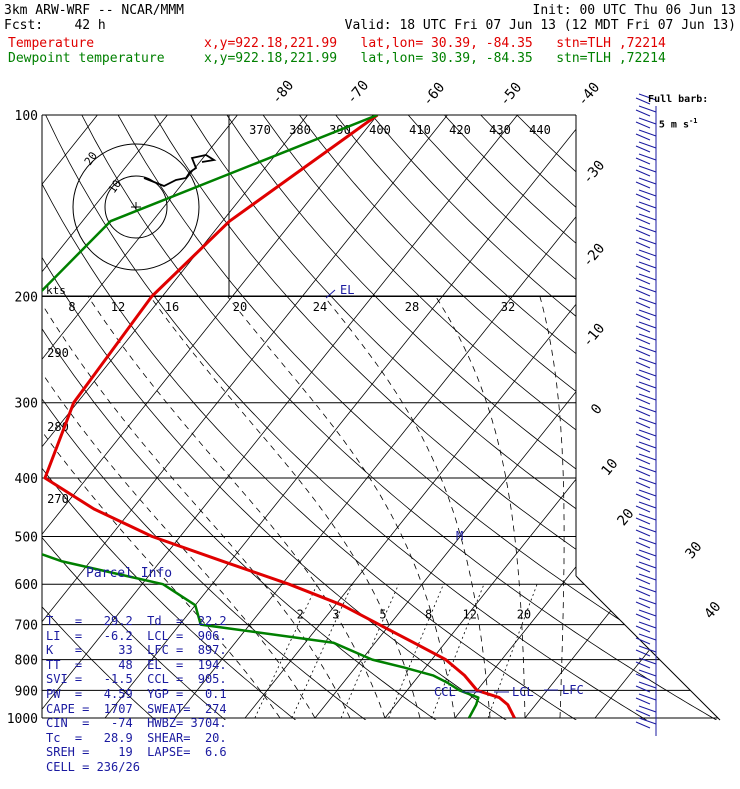 This screenshot has height=789, width=740. What do you see at coordinates (180, 170) in the screenshot?
I see `hodograph-trace` at bounding box center [180, 170].